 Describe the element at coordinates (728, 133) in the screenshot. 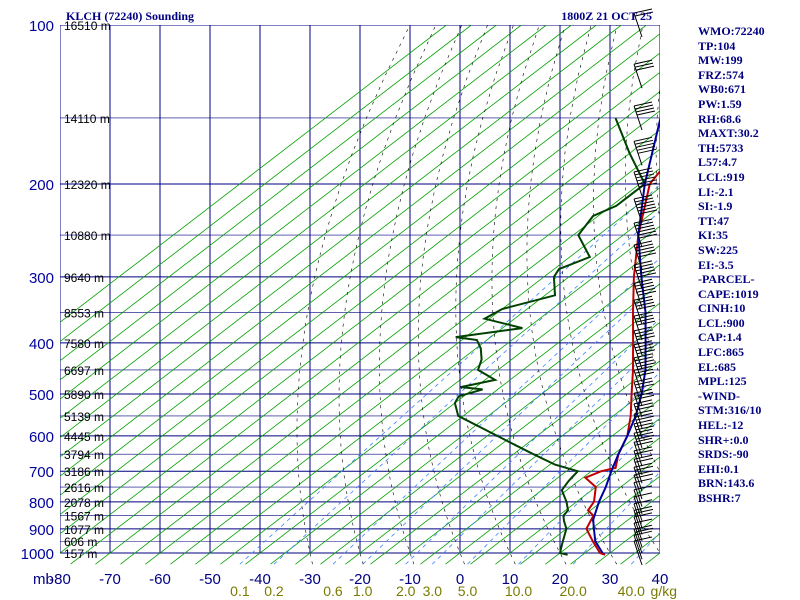

I see `index-item: MAXT:30.2` at that location.